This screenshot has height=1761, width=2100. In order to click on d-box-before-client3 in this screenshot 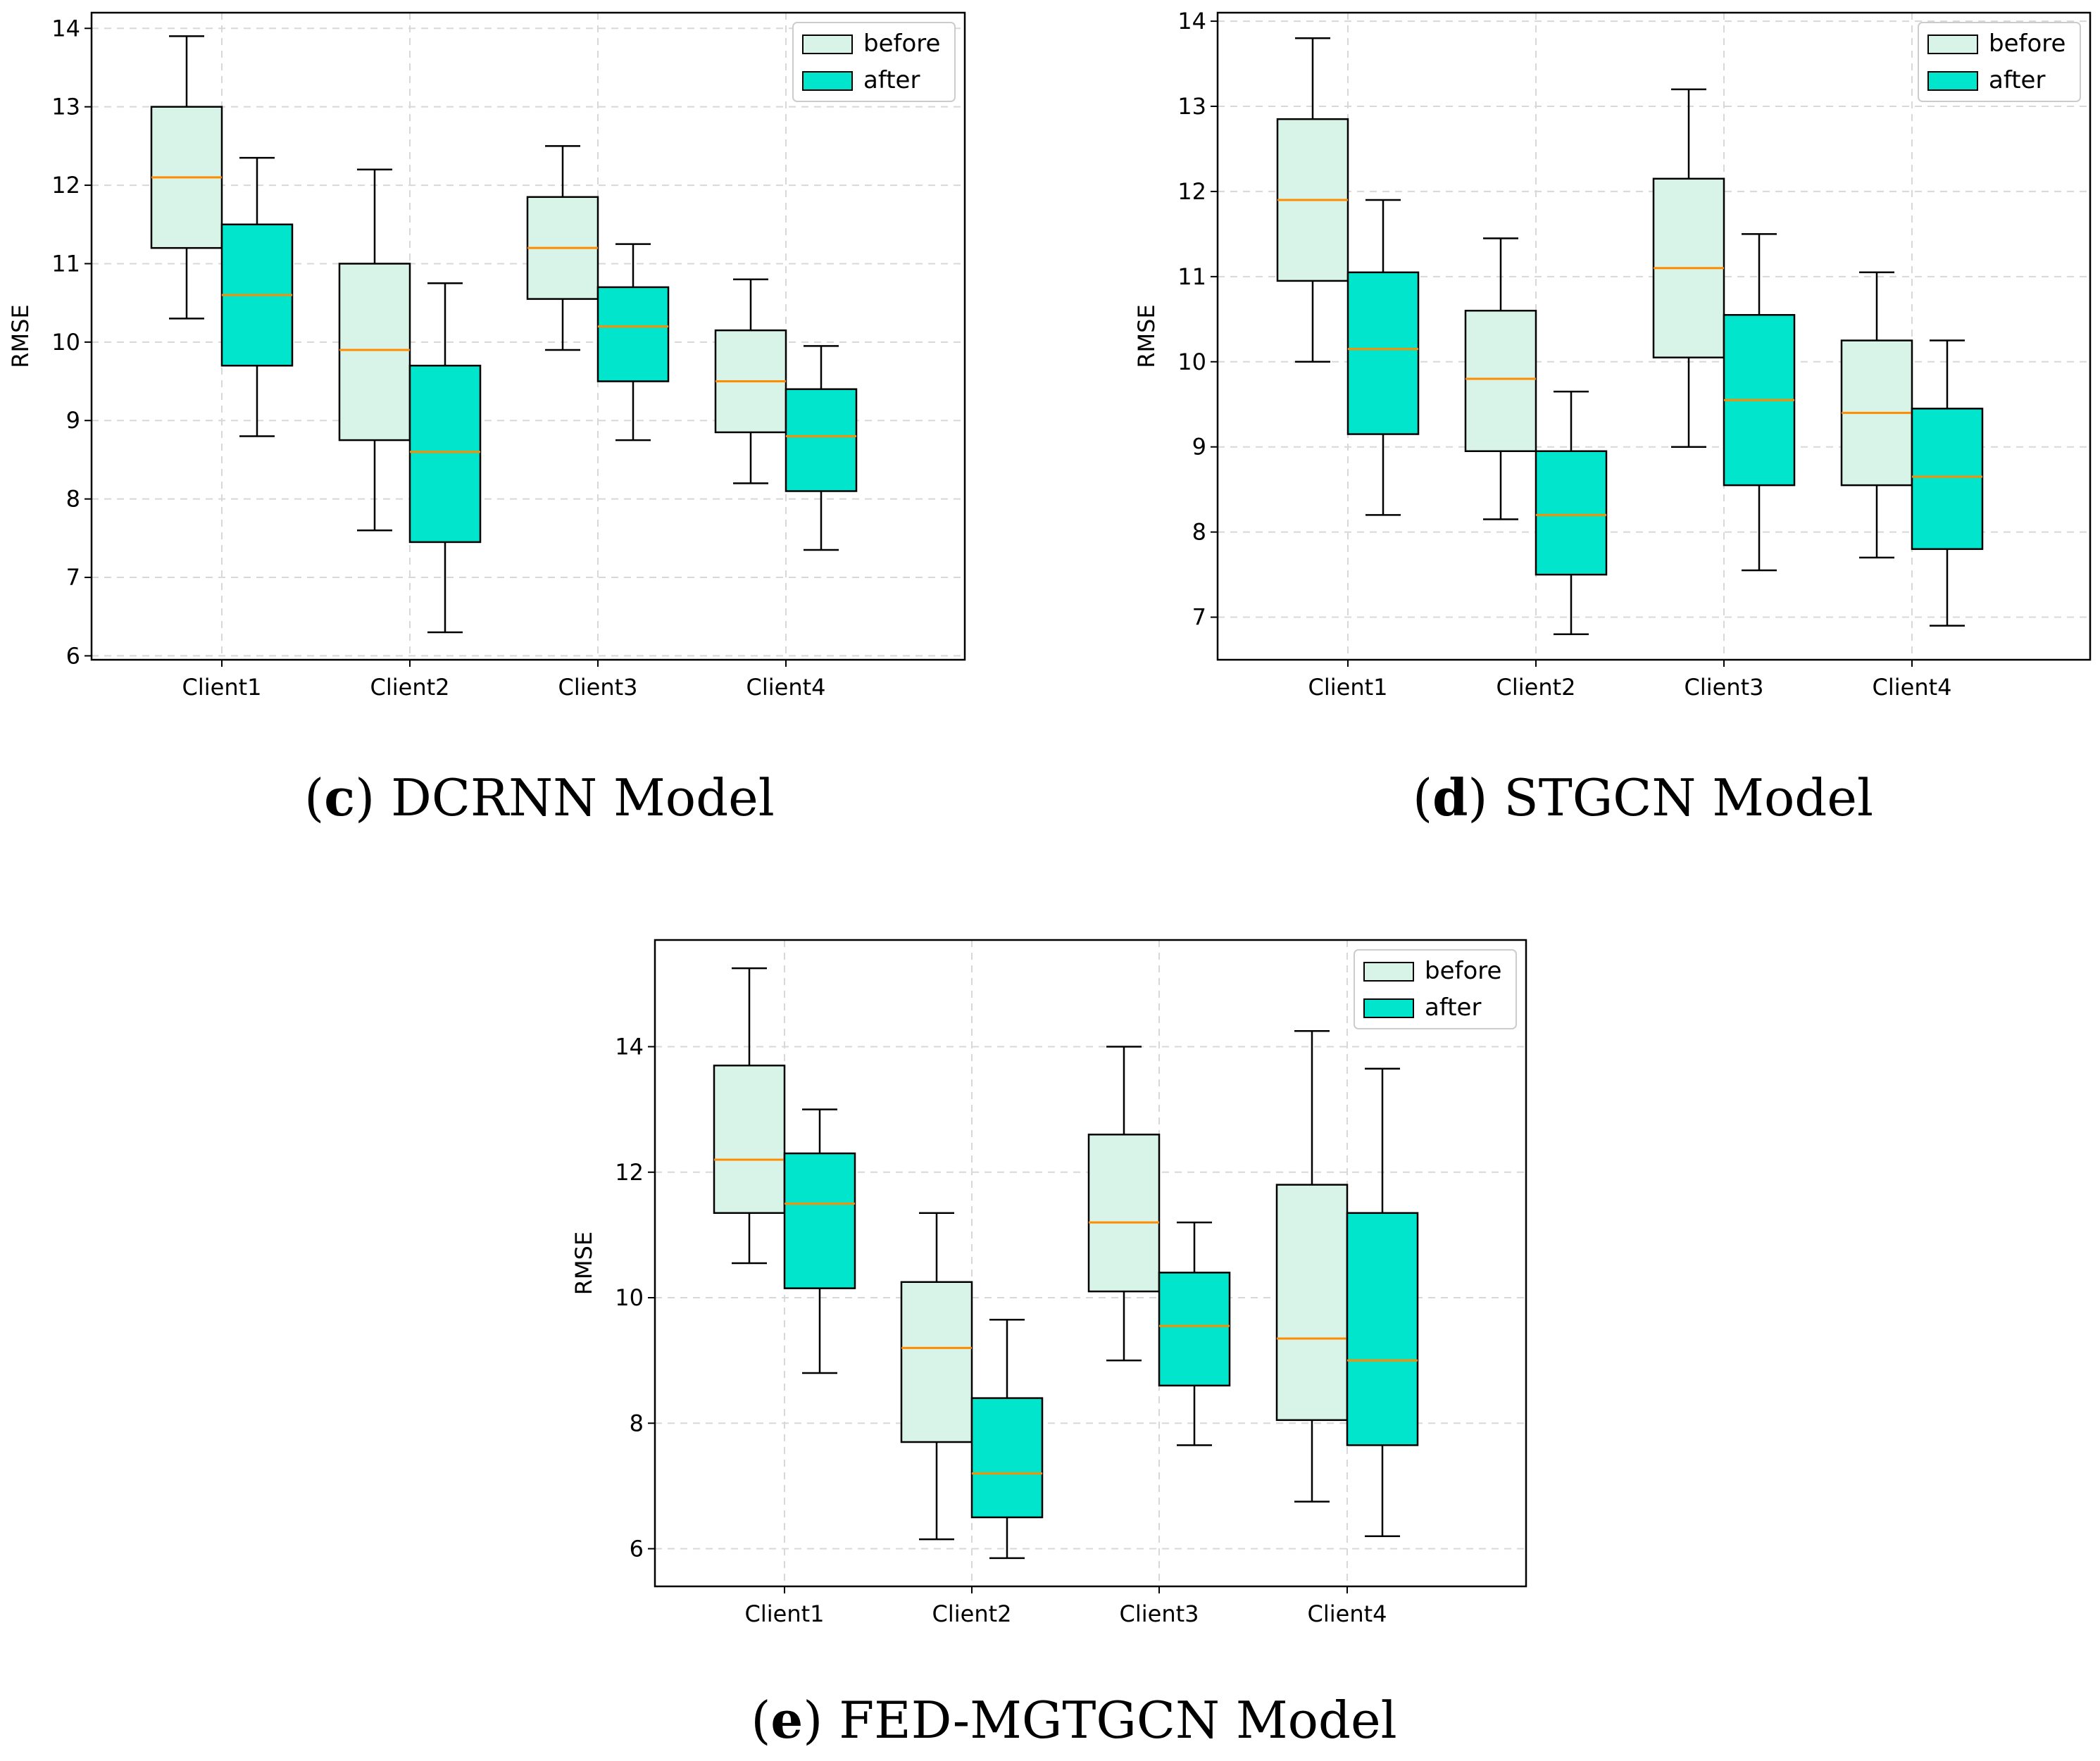, I will do `click(1688, 268)`.